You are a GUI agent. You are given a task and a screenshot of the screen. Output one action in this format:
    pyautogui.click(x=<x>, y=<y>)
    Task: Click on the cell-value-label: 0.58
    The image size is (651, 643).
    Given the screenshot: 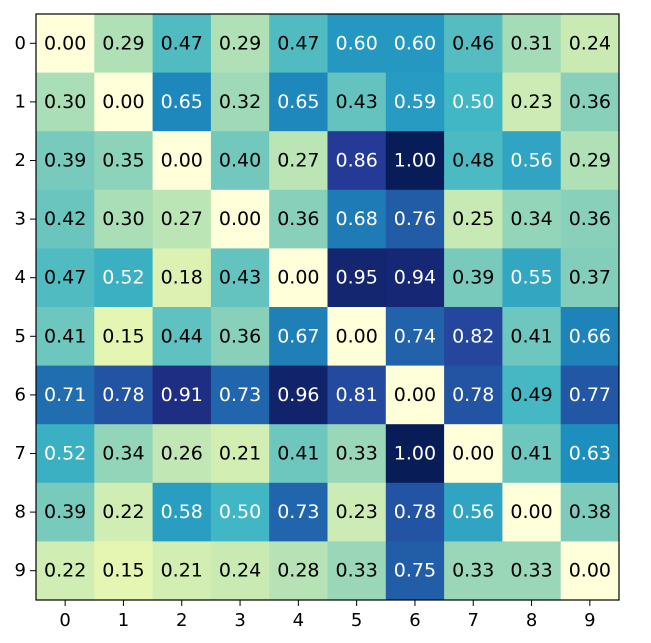 What is the action you would take?
    pyautogui.click(x=182, y=512)
    